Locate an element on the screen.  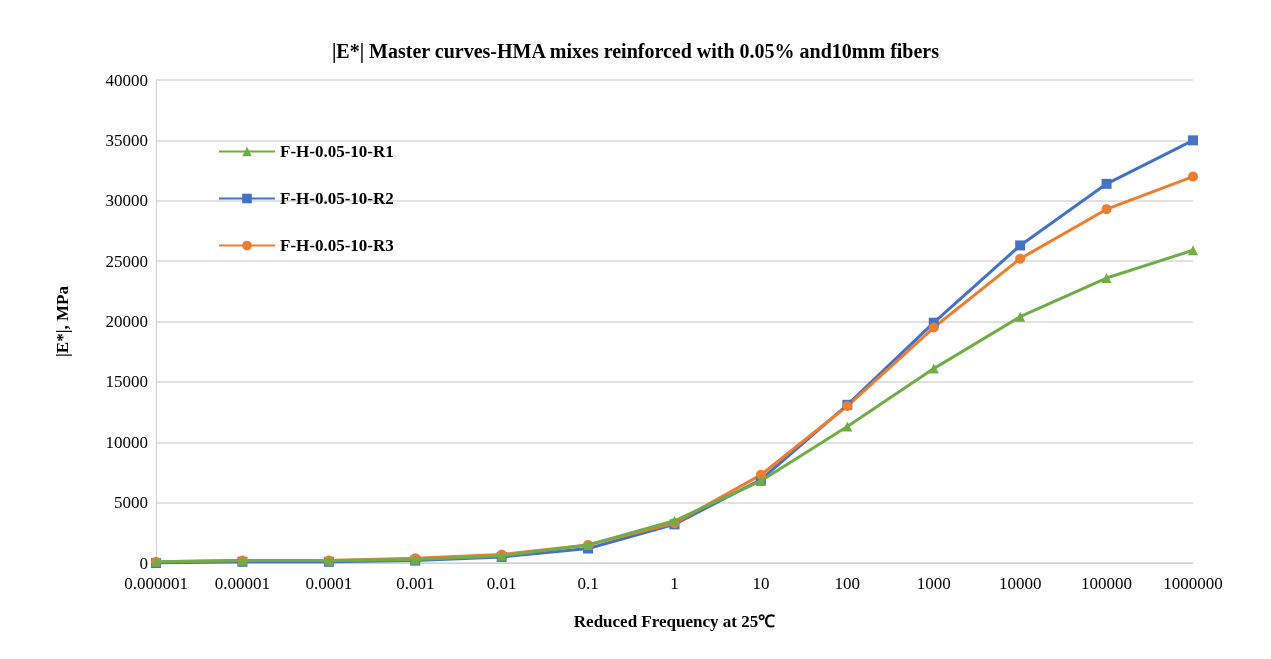
x-tick-label: 0.00001 is located at coordinates (242, 583).